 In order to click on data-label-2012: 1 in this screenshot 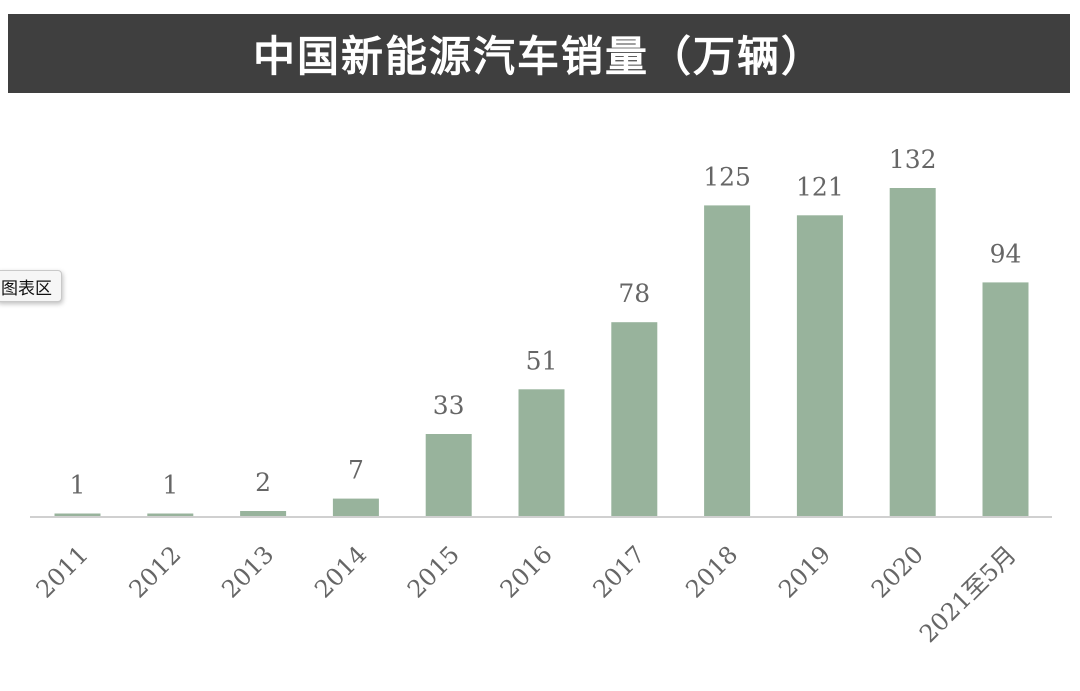, I will do `click(170, 485)`.